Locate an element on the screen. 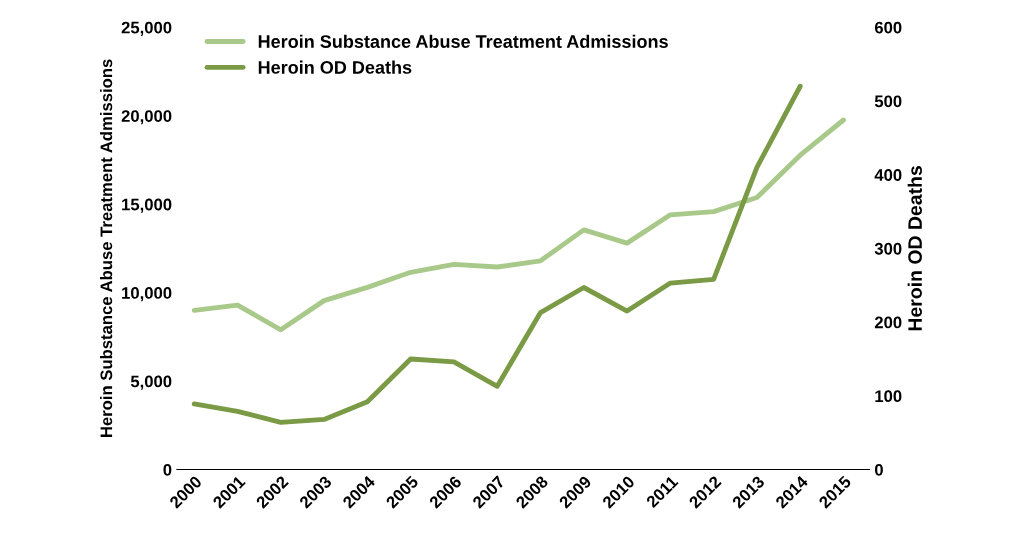 The height and width of the screenshot is (546, 1011). y2-tick-label: 0 is located at coordinates (878, 469).